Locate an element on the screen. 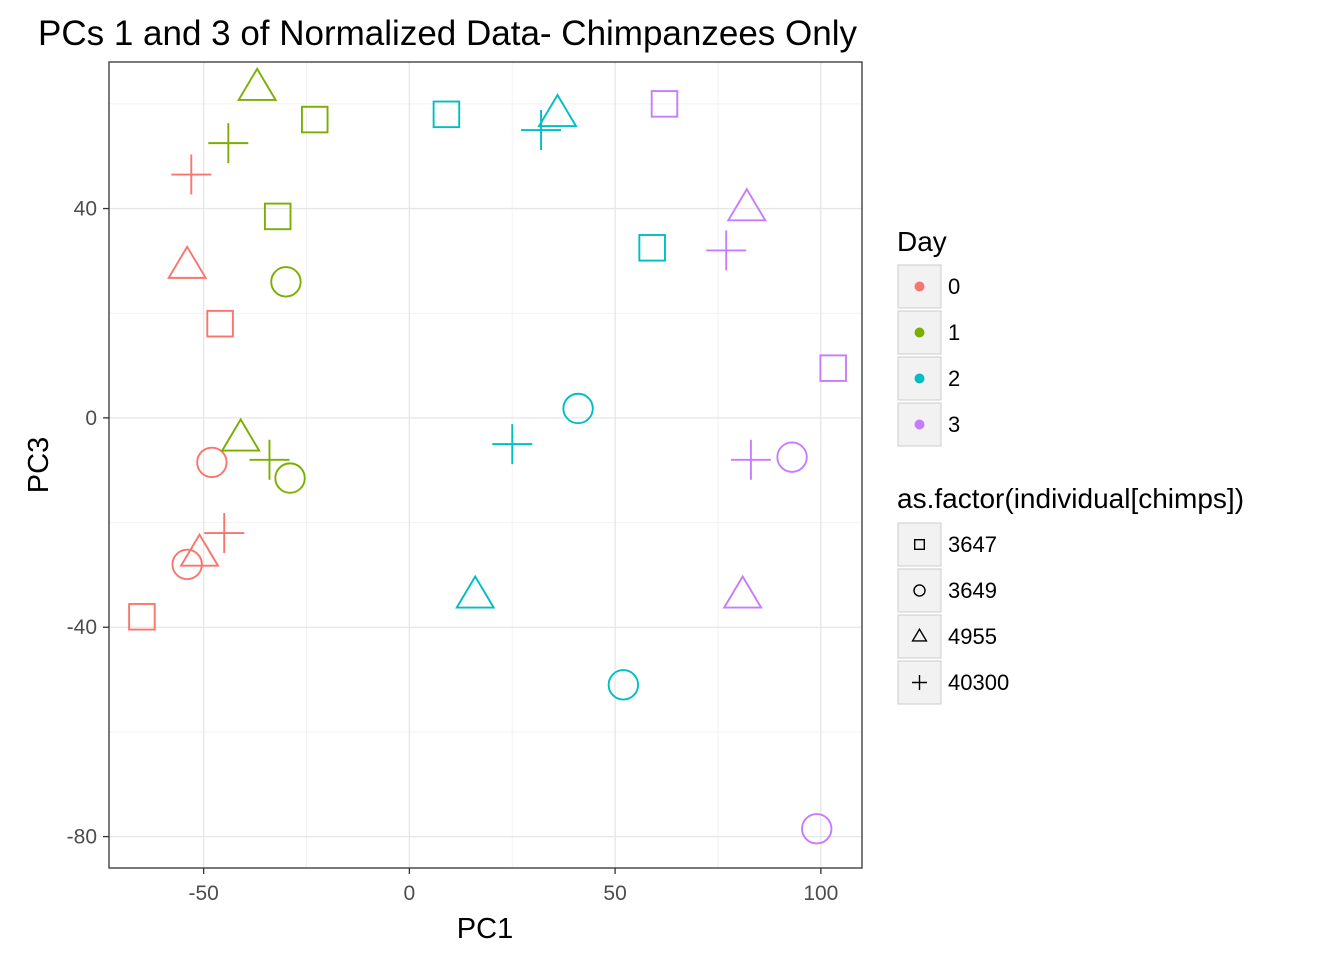 Image resolution: width=1344 pixels, height=960 pixels. x-tick-label: 100 is located at coordinates (820, 893).